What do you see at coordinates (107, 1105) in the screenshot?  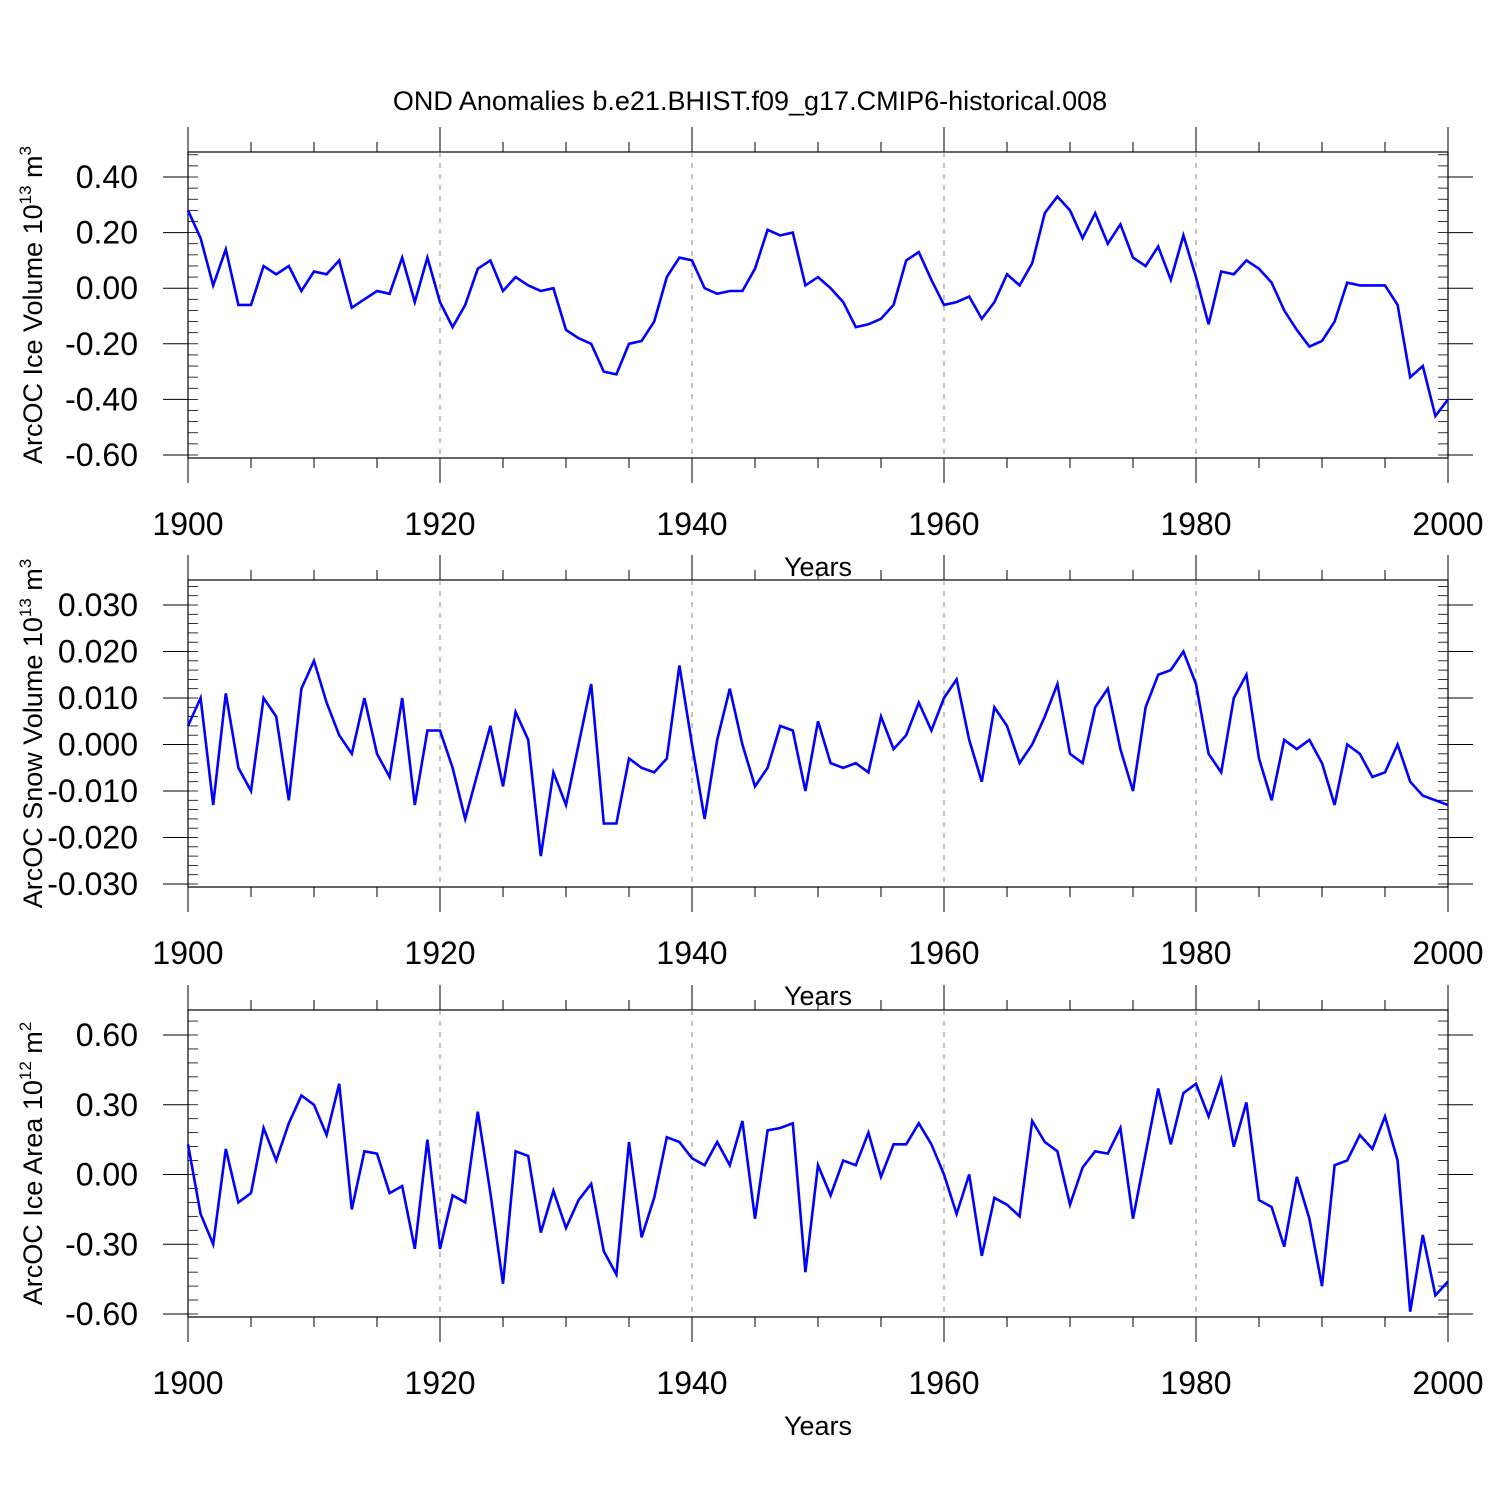 I see `y-tick-label: 0.30` at bounding box center [107, 1105].